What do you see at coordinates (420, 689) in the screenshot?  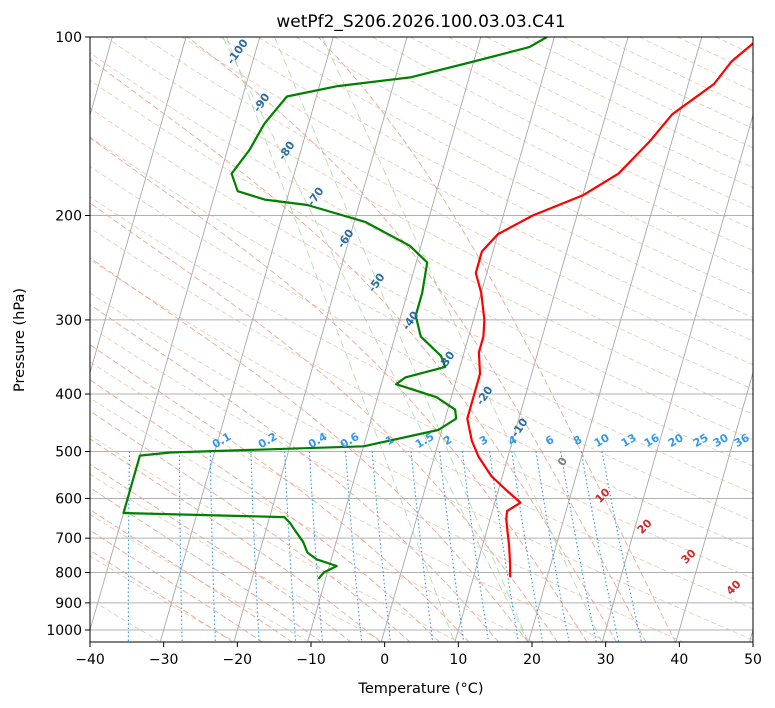 I see `x-axis-label: Temperature (°C)` at bounding box center [420, 689].